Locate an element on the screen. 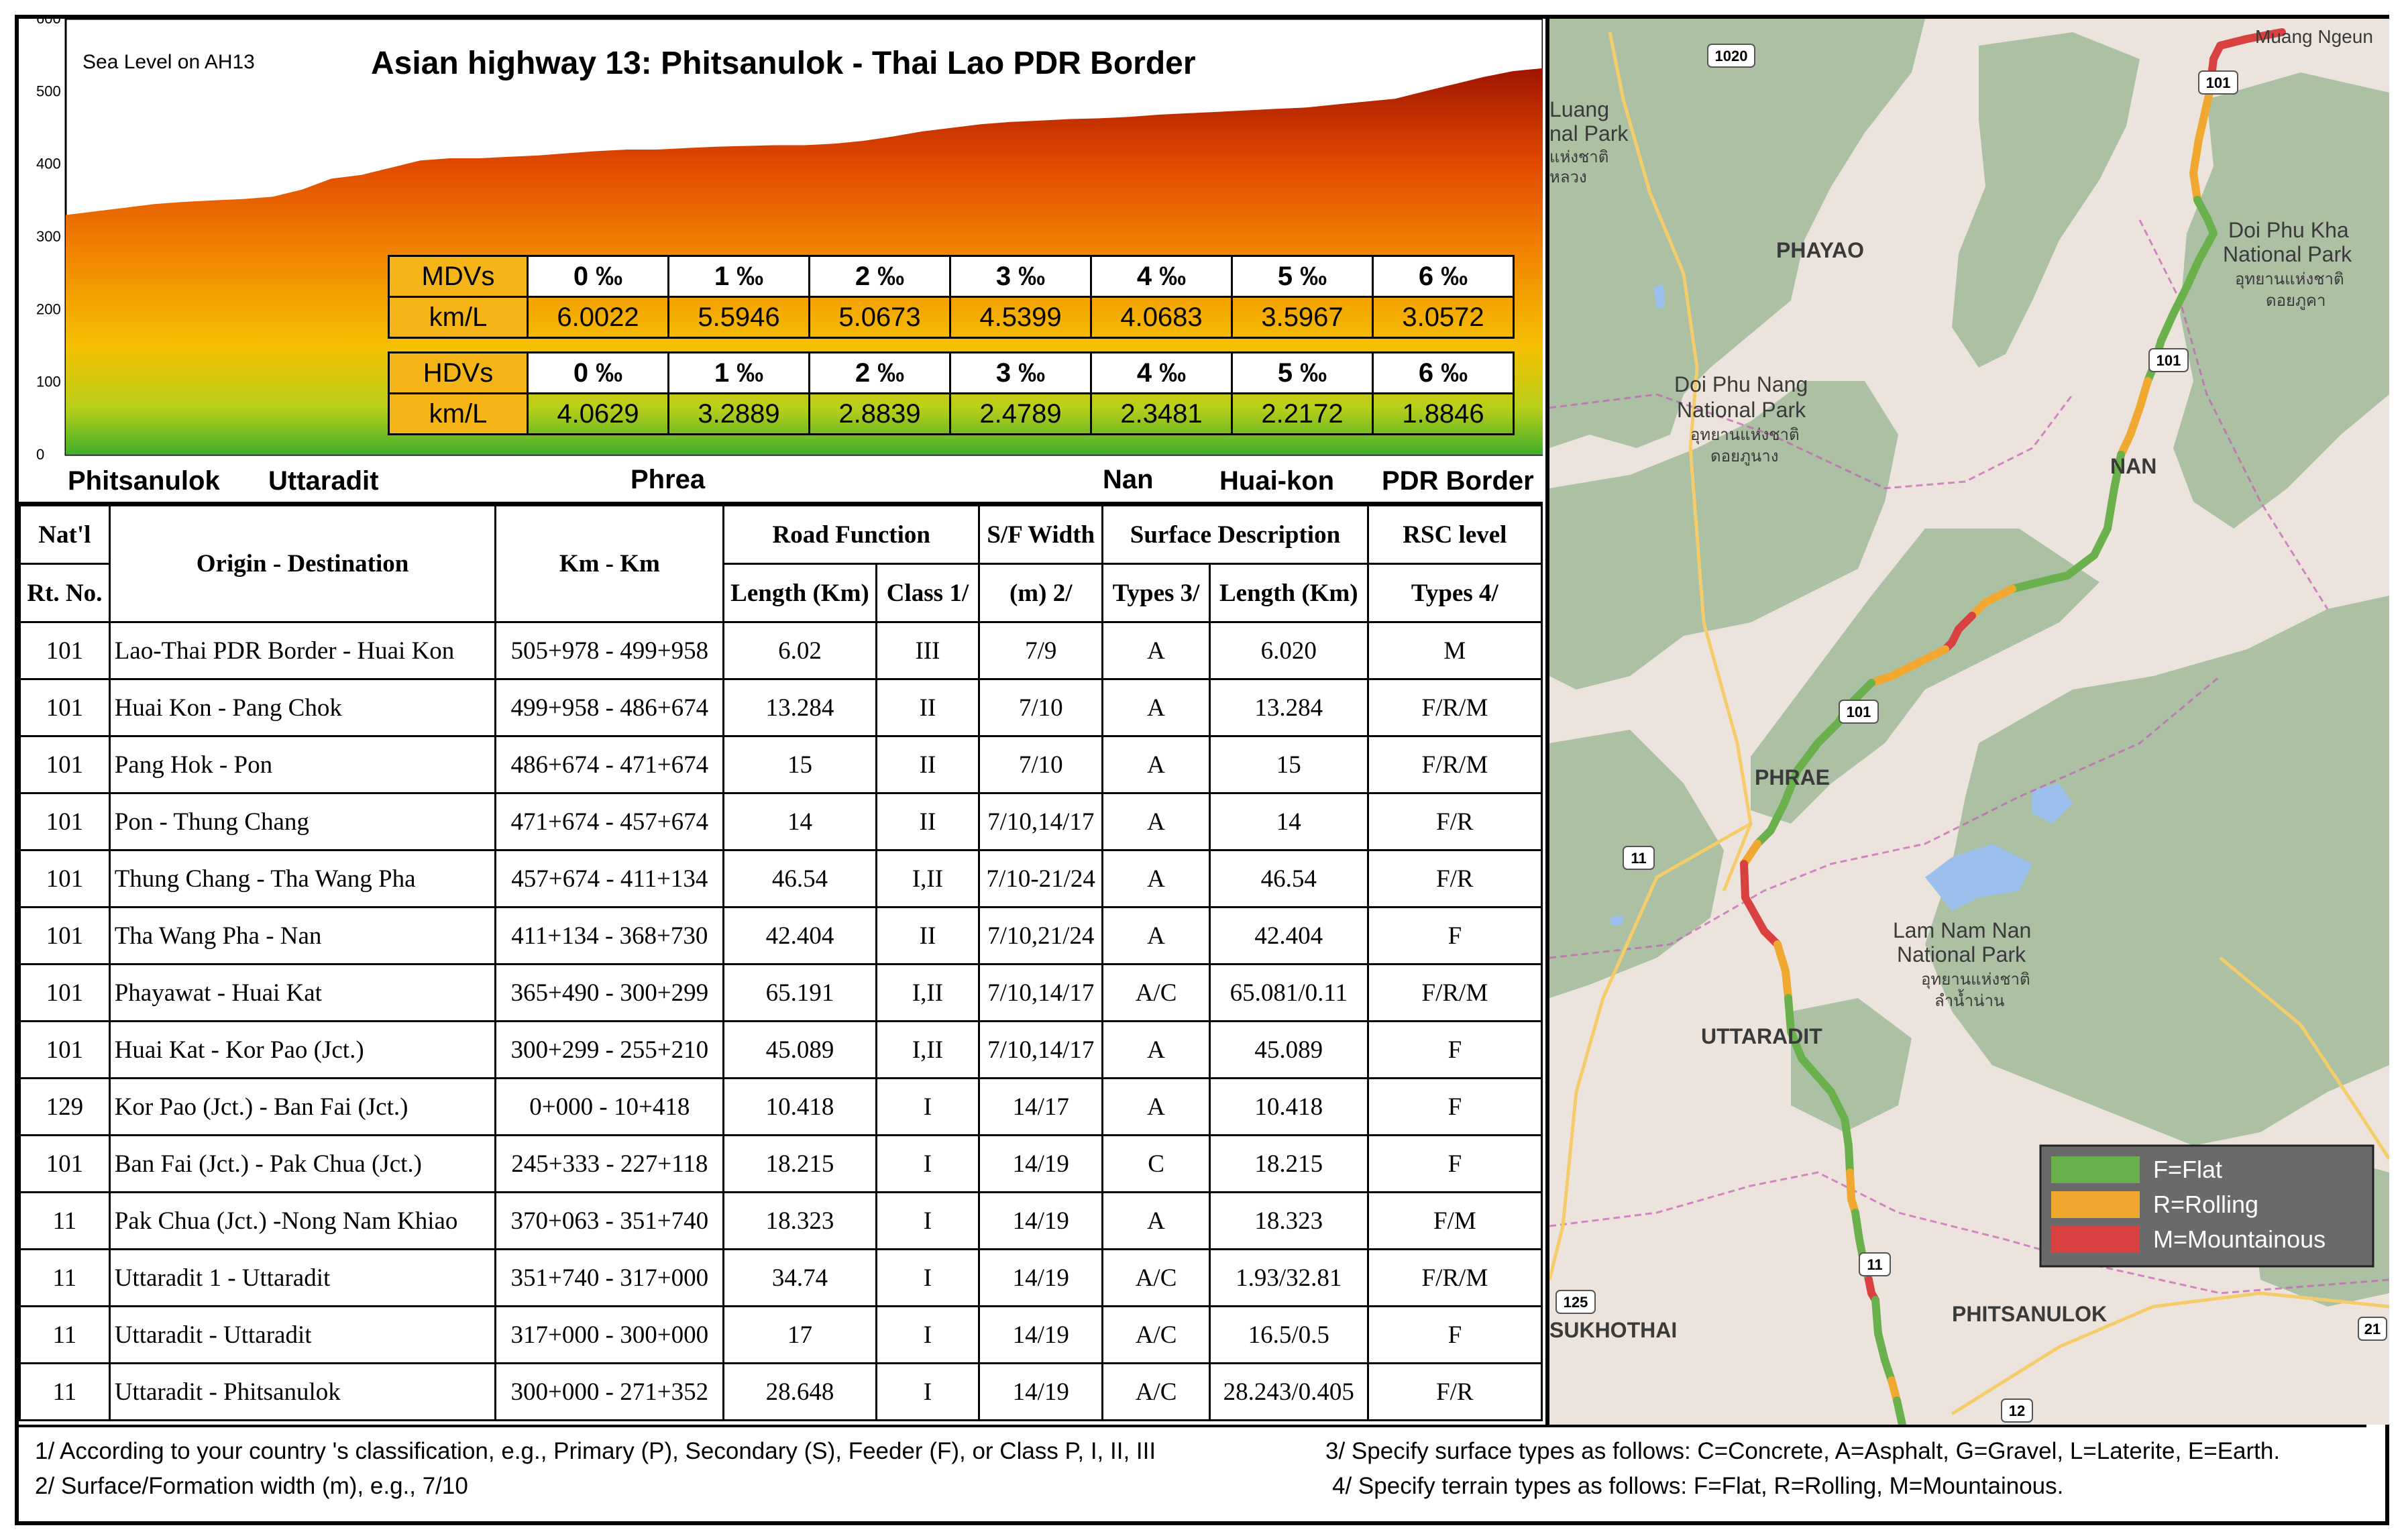  map-label-doi-phu-nang-thai: อุทยานแห่งชาติ is located at coordinates (1745, 436).